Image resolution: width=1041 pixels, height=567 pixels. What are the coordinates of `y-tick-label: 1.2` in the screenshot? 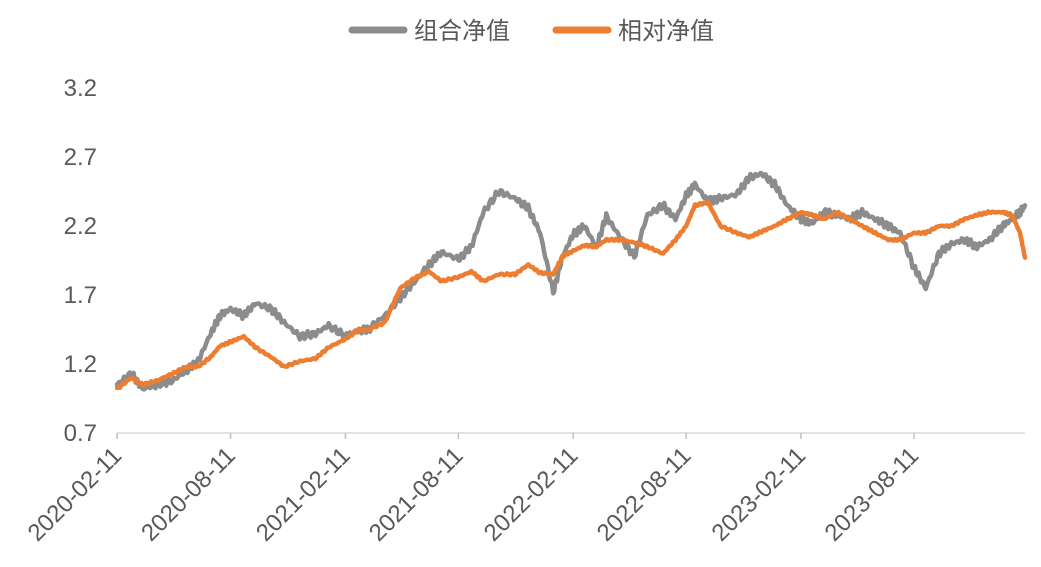 It's located at (80, 364).